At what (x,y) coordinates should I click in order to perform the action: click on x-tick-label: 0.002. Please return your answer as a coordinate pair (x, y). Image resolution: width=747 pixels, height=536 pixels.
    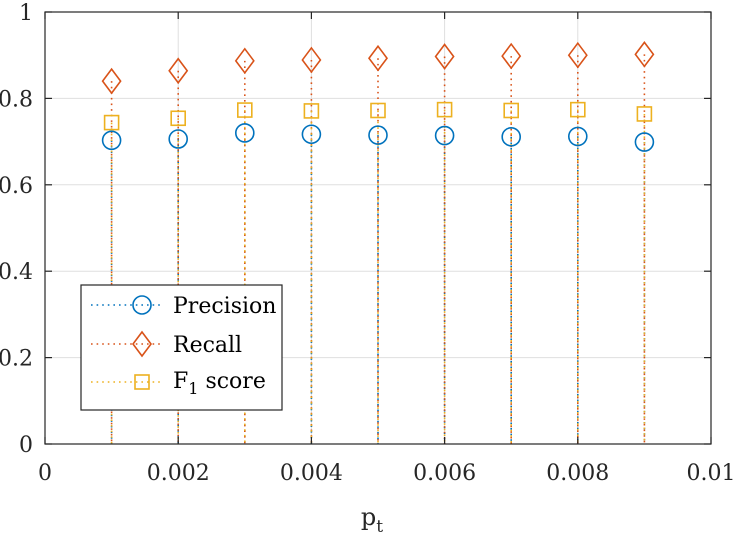
    Looking at the image, I should click on (178, 473).